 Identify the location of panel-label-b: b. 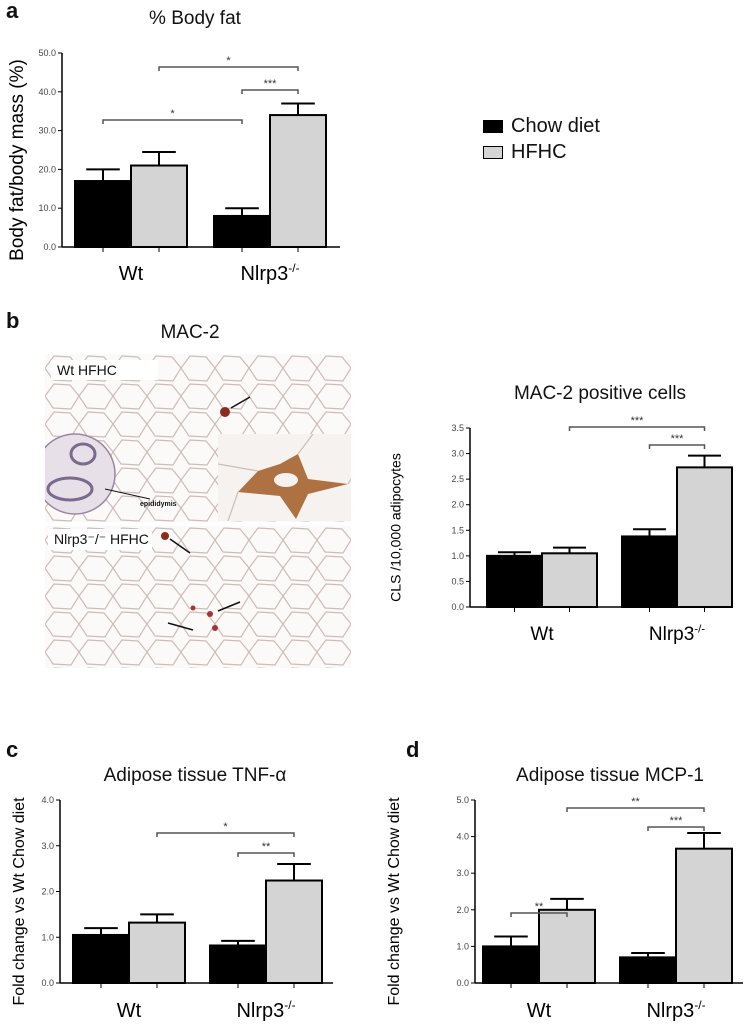
(13, 320).